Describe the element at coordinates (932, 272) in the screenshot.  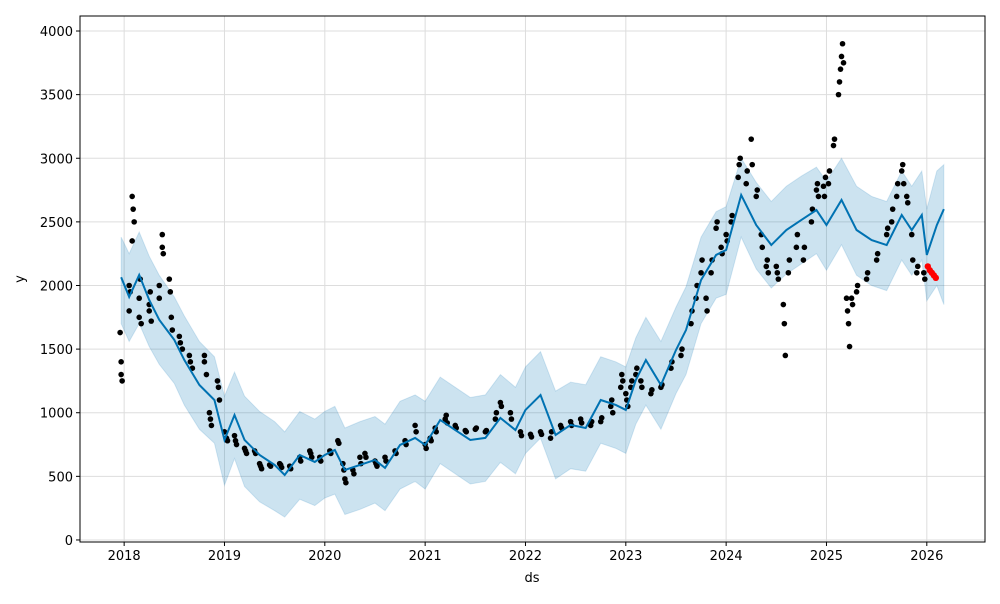
I see `actual-future-points` at that location.